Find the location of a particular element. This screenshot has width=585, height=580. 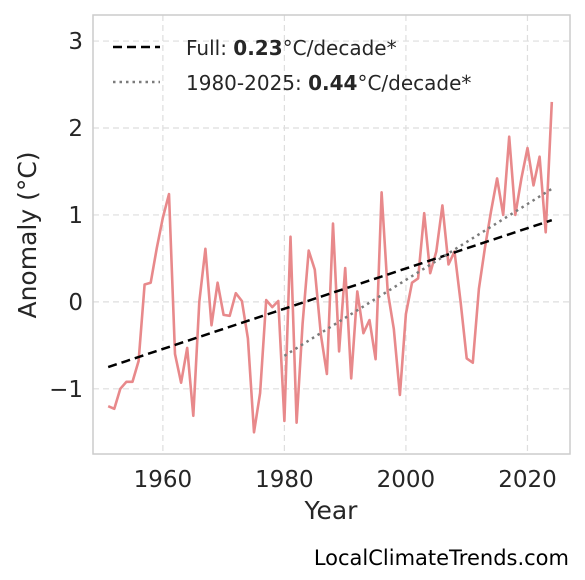

y-ticks: −1 0 1 2 3 is located at coordinates (66, 216).